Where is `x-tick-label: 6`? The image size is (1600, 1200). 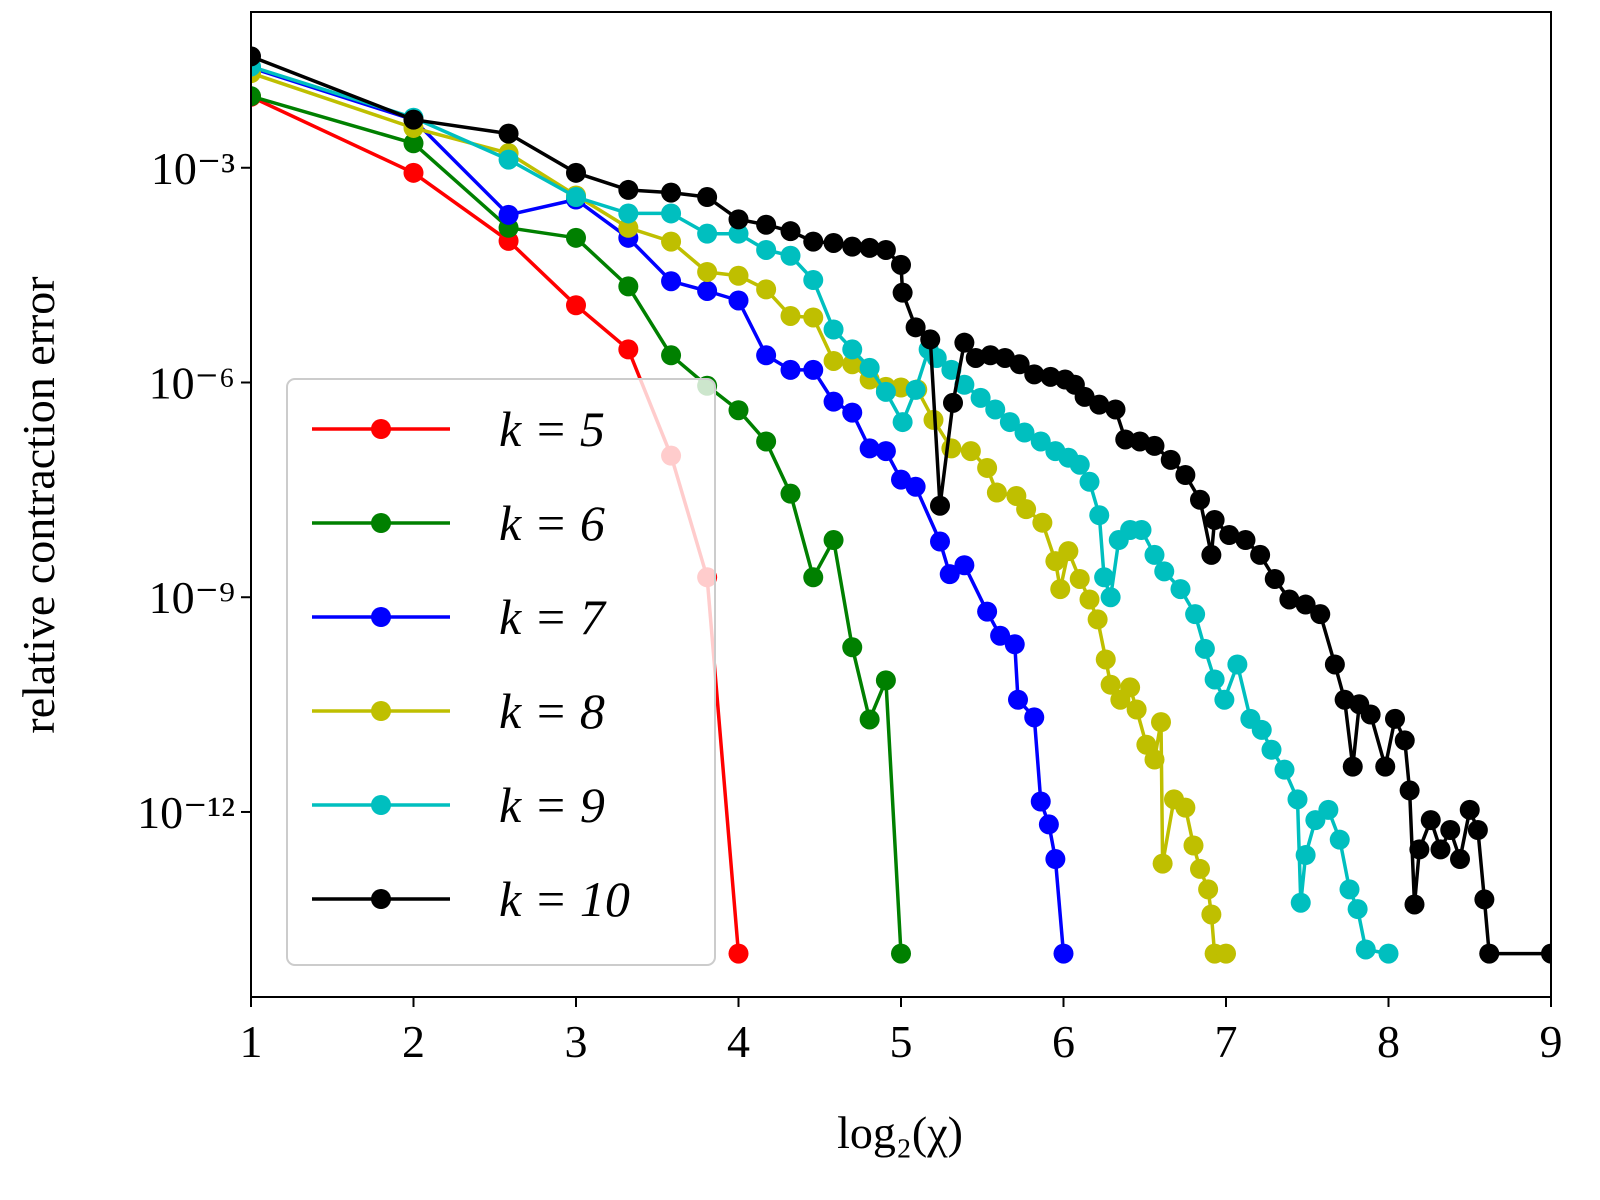
x-tick-label: 6 is located at coordinates (1063, 1041).